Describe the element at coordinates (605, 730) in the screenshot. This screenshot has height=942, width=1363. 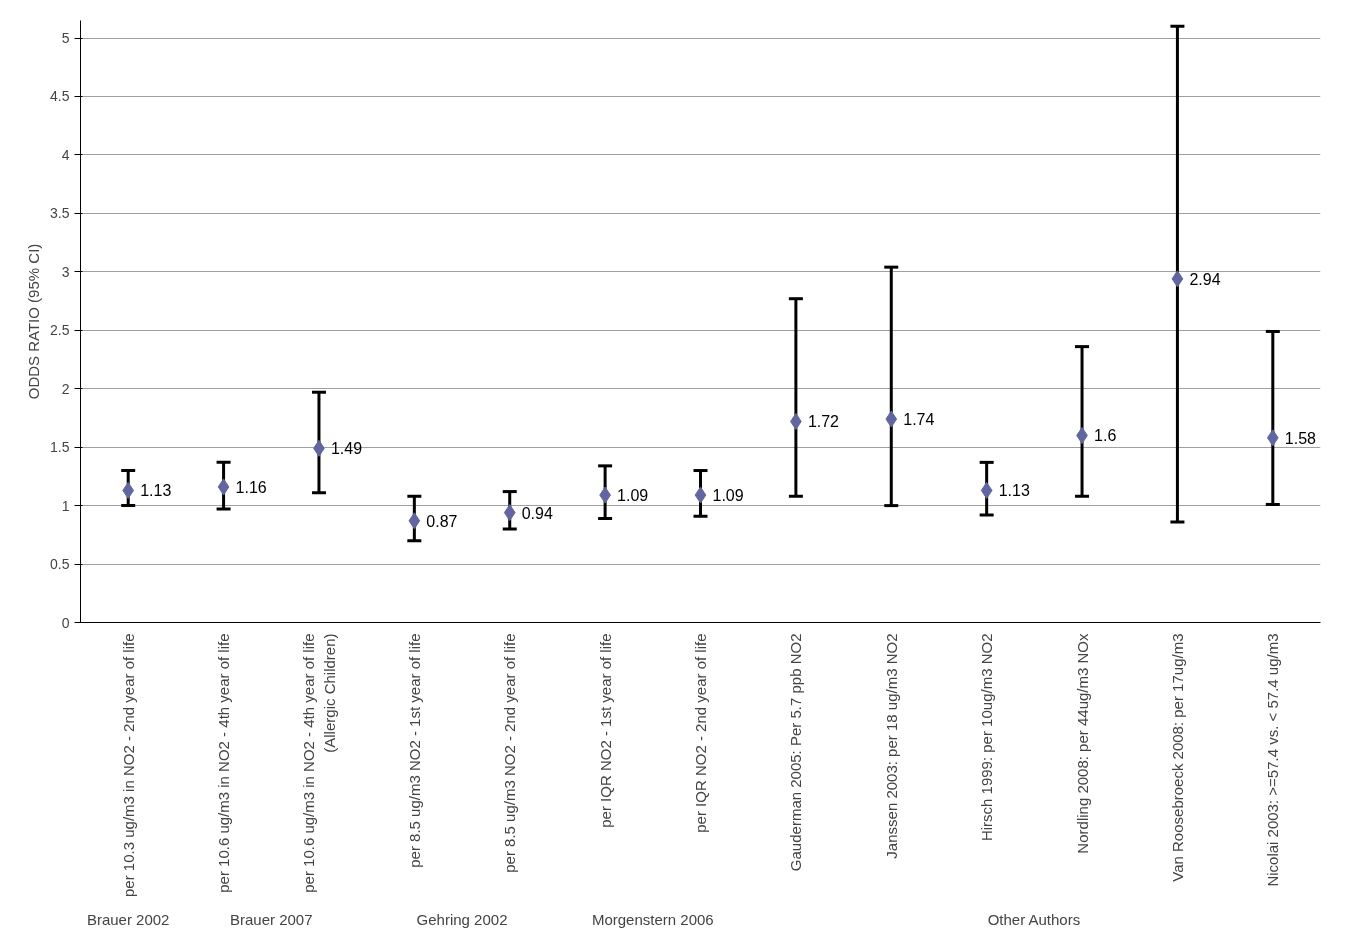
I see `x-tick-label: per IQR NO2 - 1st year of life` at that location.